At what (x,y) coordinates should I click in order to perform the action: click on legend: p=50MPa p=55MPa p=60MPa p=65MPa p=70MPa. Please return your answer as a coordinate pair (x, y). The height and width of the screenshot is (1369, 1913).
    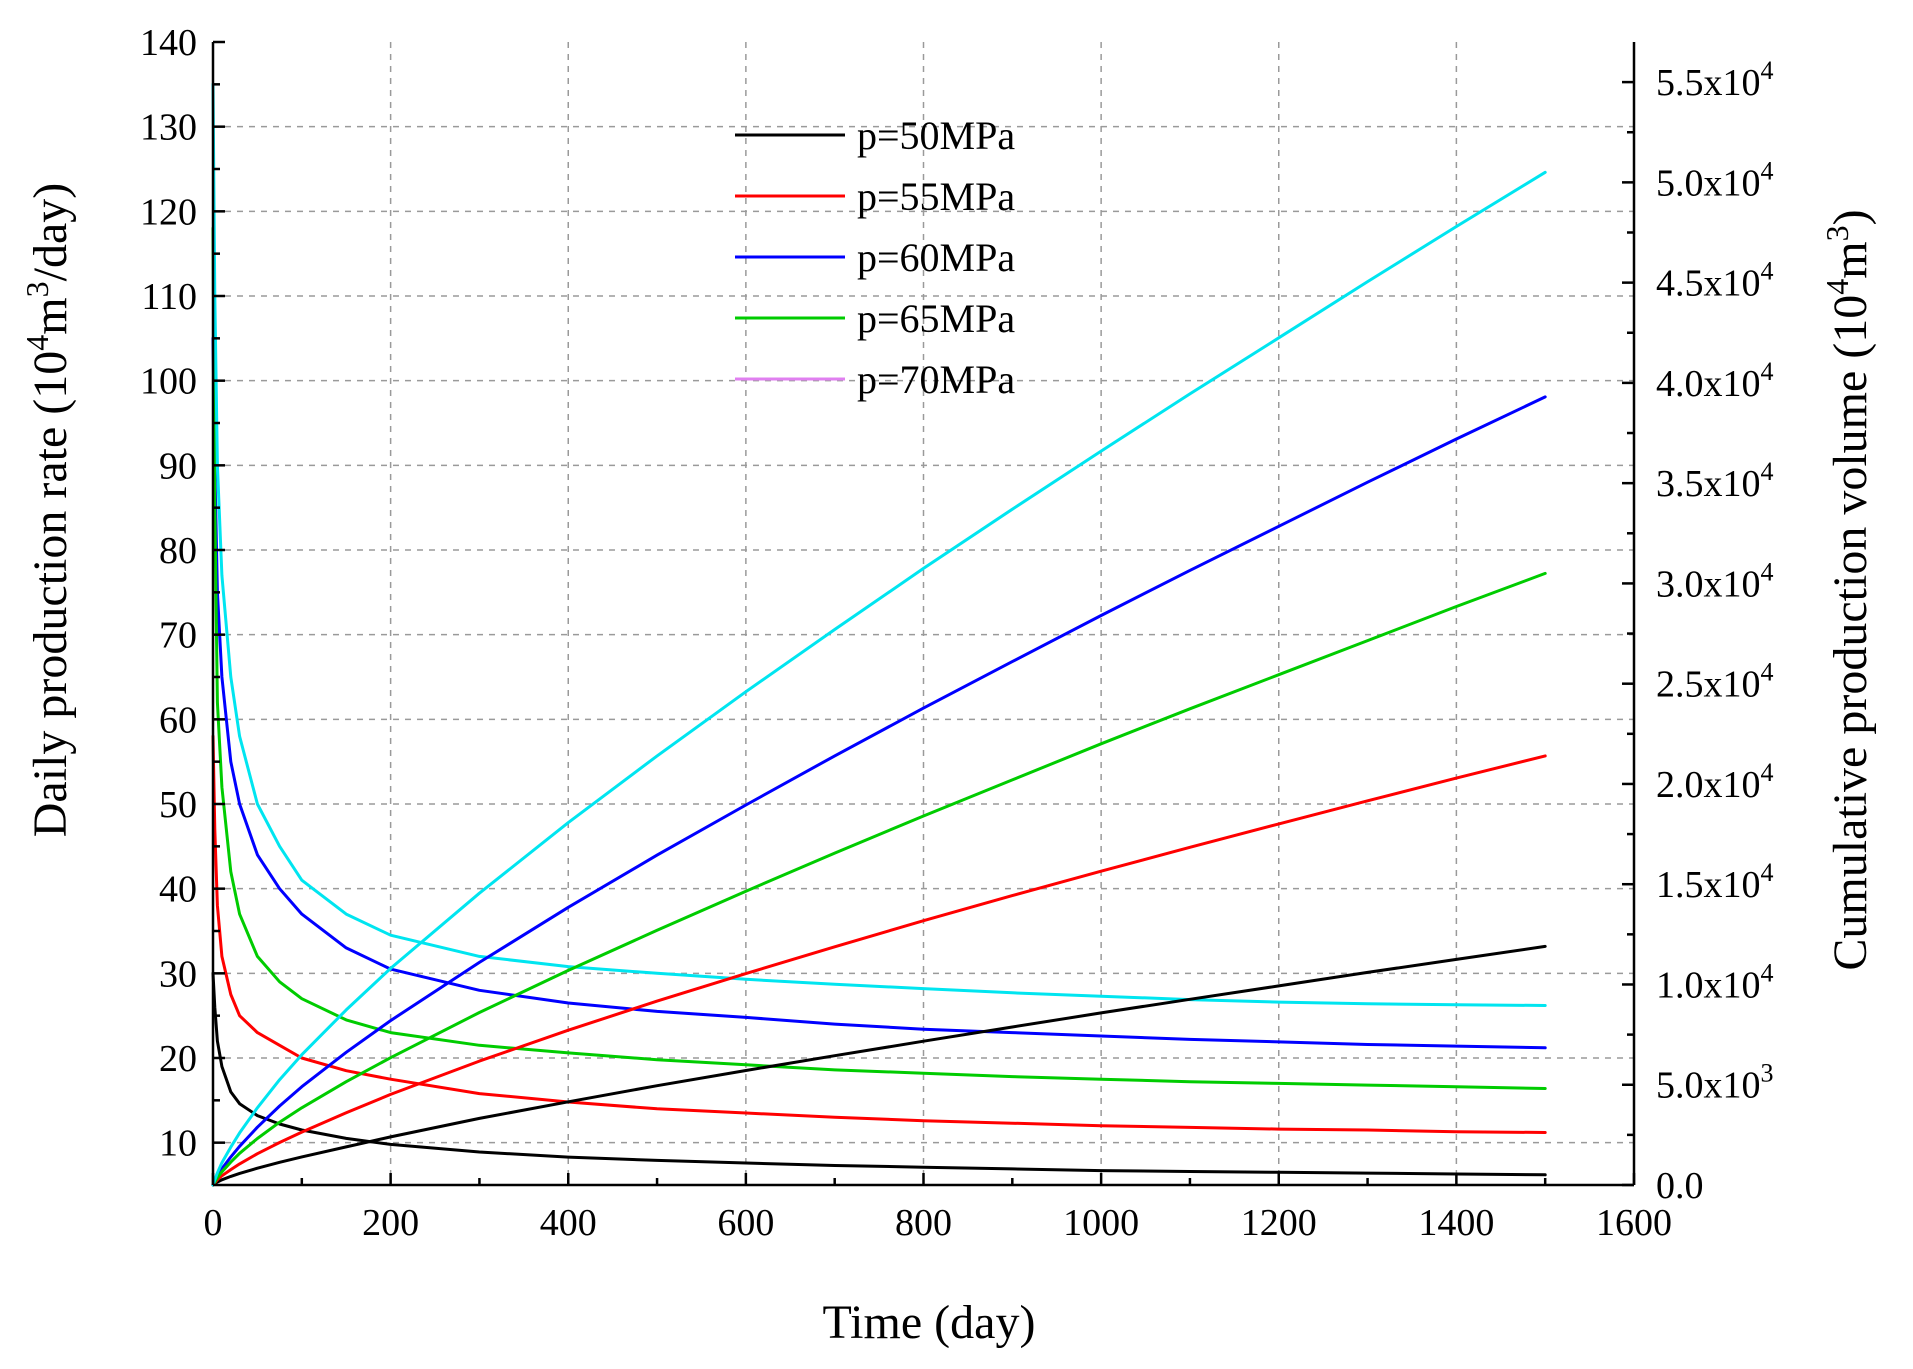
    Looking at the image, I should click on (875, 257).